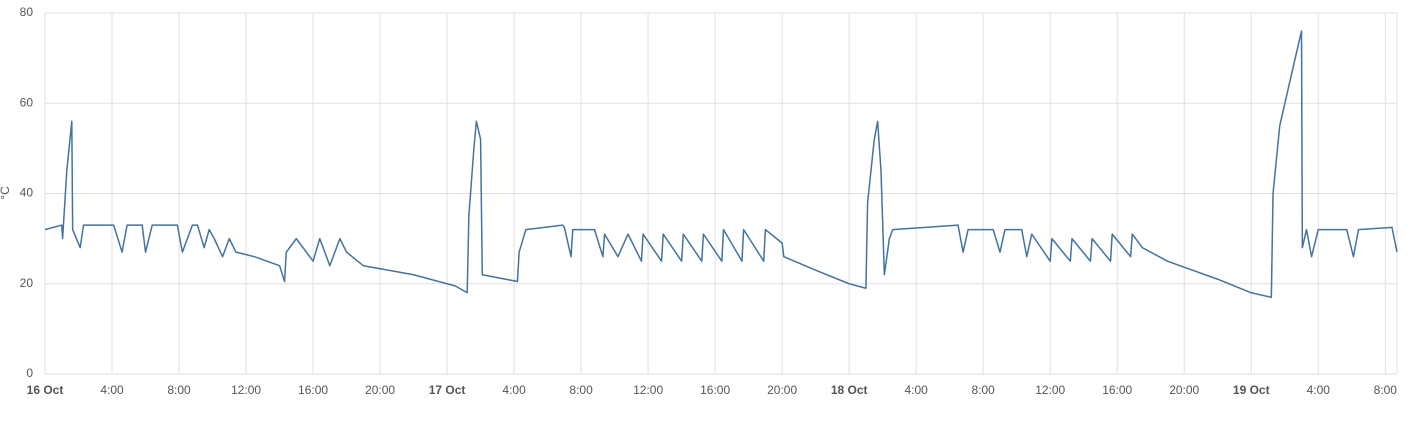 The image size is (1416, 428). What do you see at coordinates (27, 102) in the screenshot?
I see `y-tick-label: 60` at bounding box center [27, 102].